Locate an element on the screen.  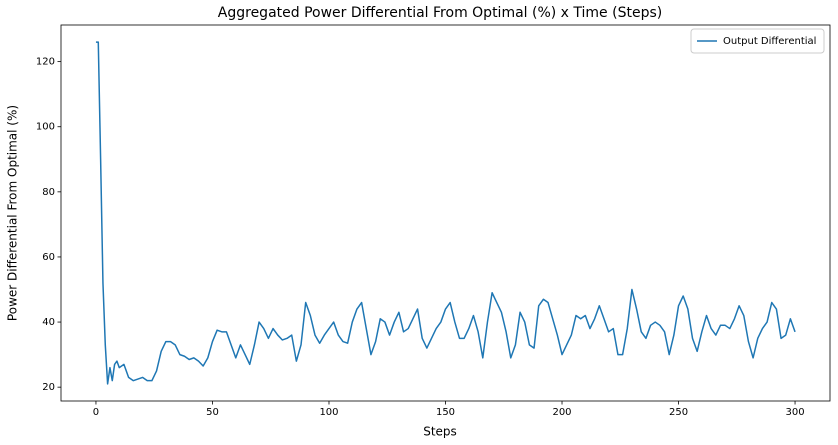
x-tick-label: 0 is located at coordinates (96, 412).